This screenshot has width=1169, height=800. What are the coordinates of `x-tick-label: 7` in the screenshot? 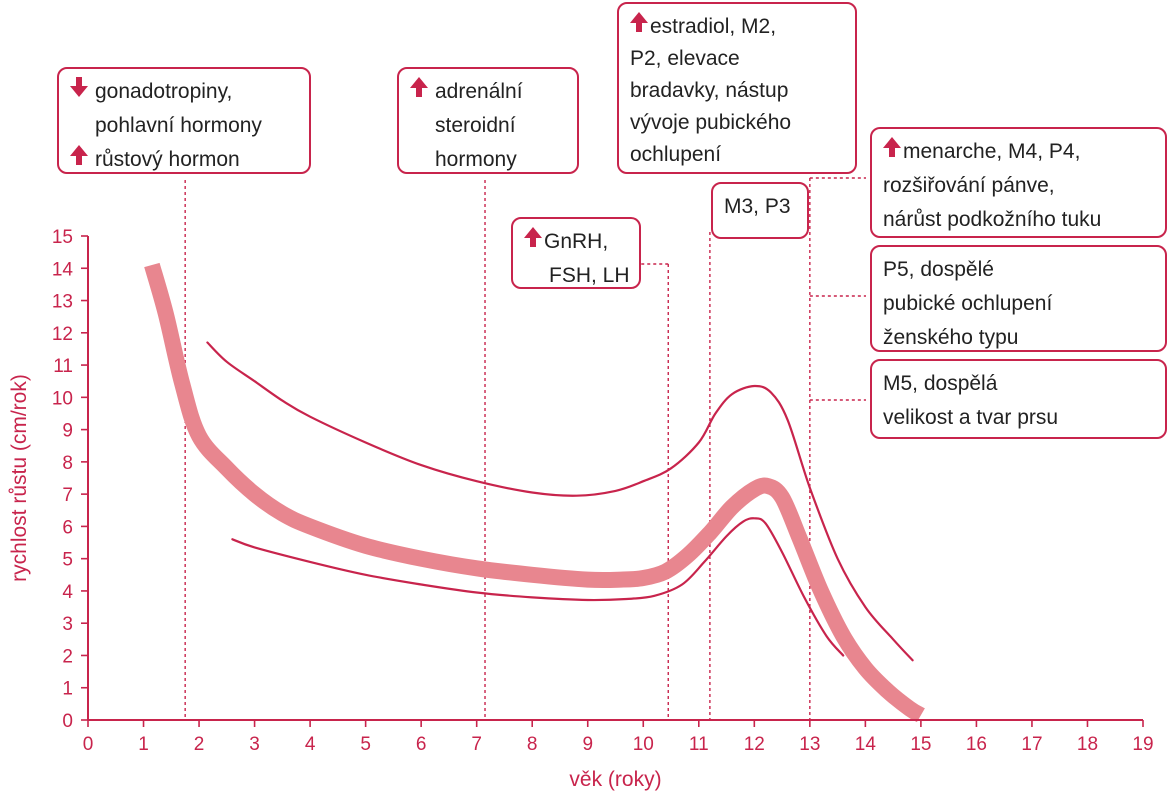 It's located at (476, 744).